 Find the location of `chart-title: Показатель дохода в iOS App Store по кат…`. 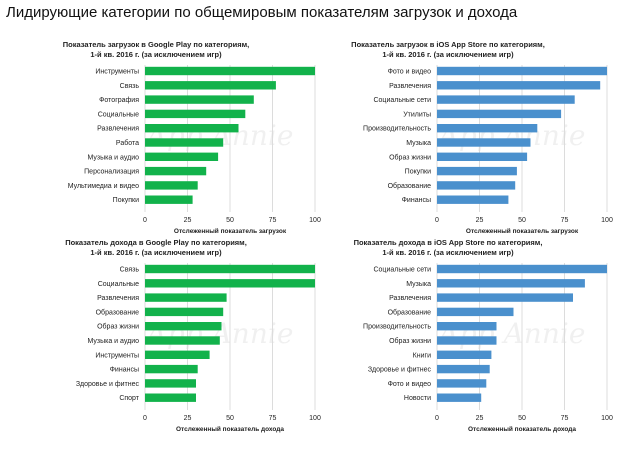

chart-title: Показатель дохода в iOS App Store по кат… is located at coordinates (448, 248).